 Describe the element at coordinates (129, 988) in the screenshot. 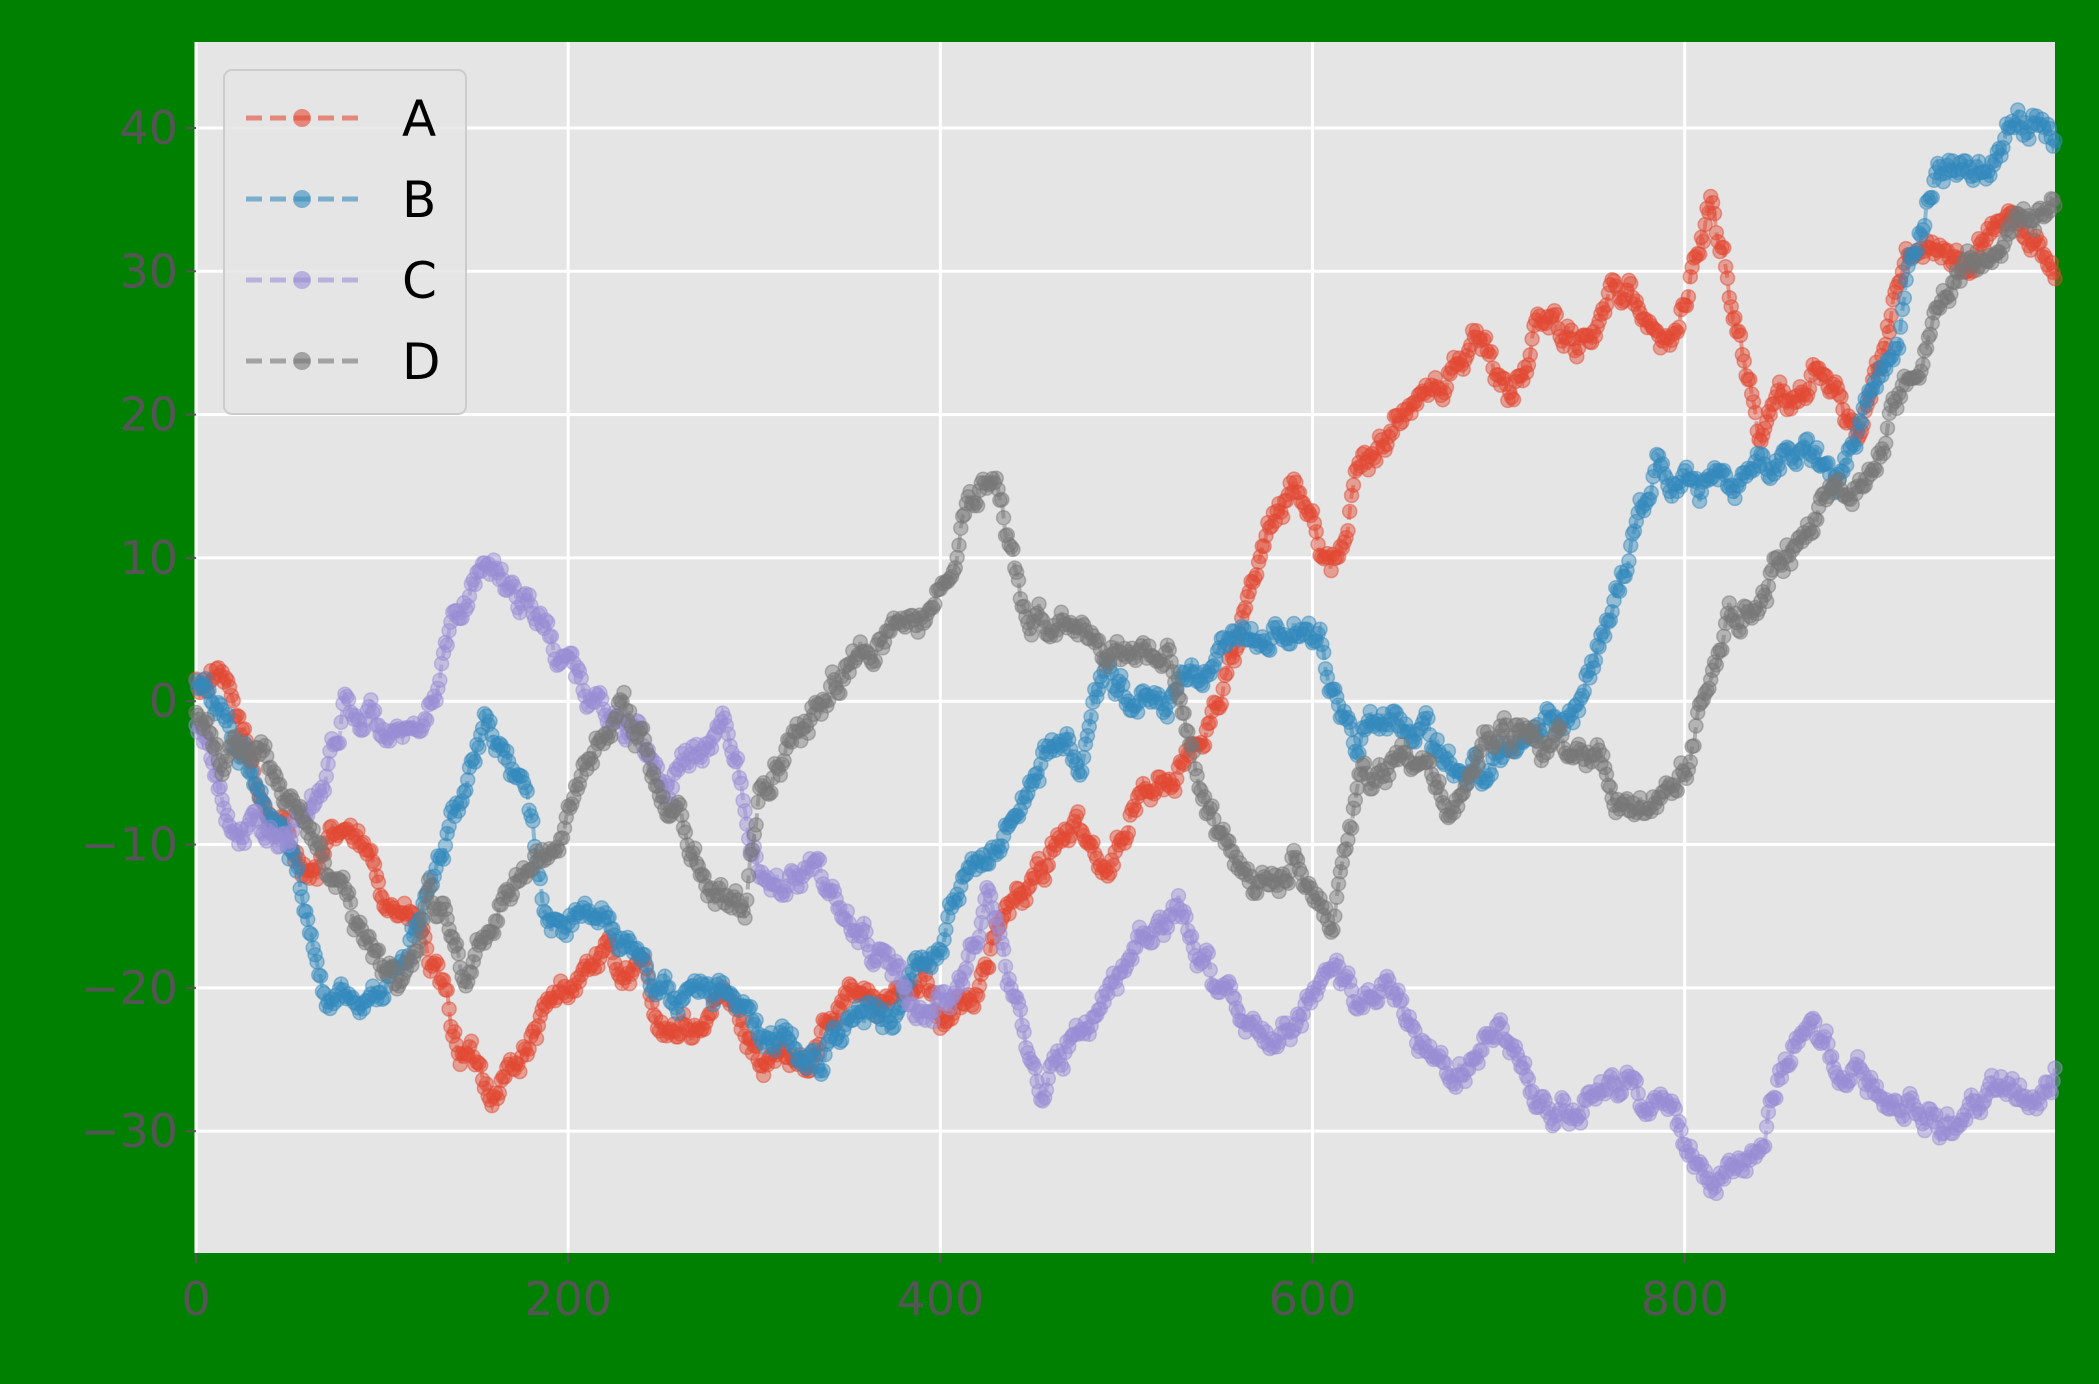

I see `y-tick-label: −20` at that location.